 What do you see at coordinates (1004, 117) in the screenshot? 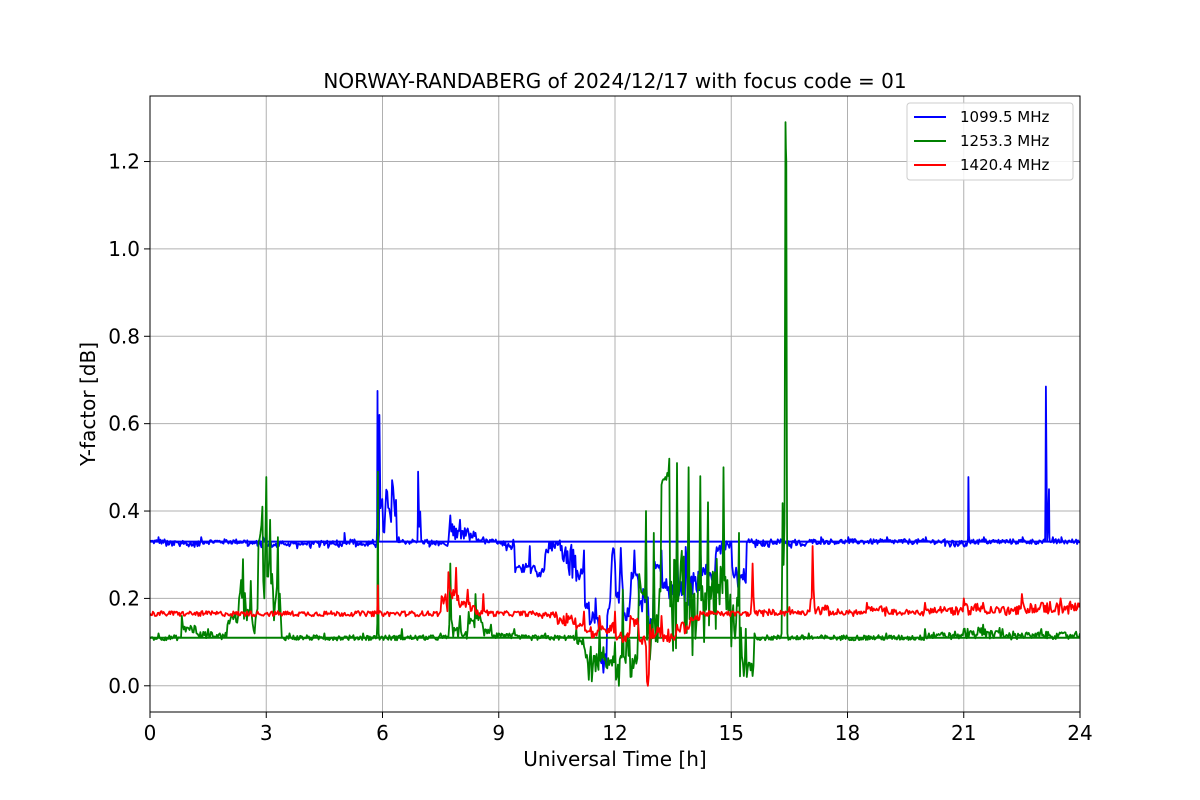
I see `legend-label: 1099.5 MHz` at bounding box center [1004, 117].